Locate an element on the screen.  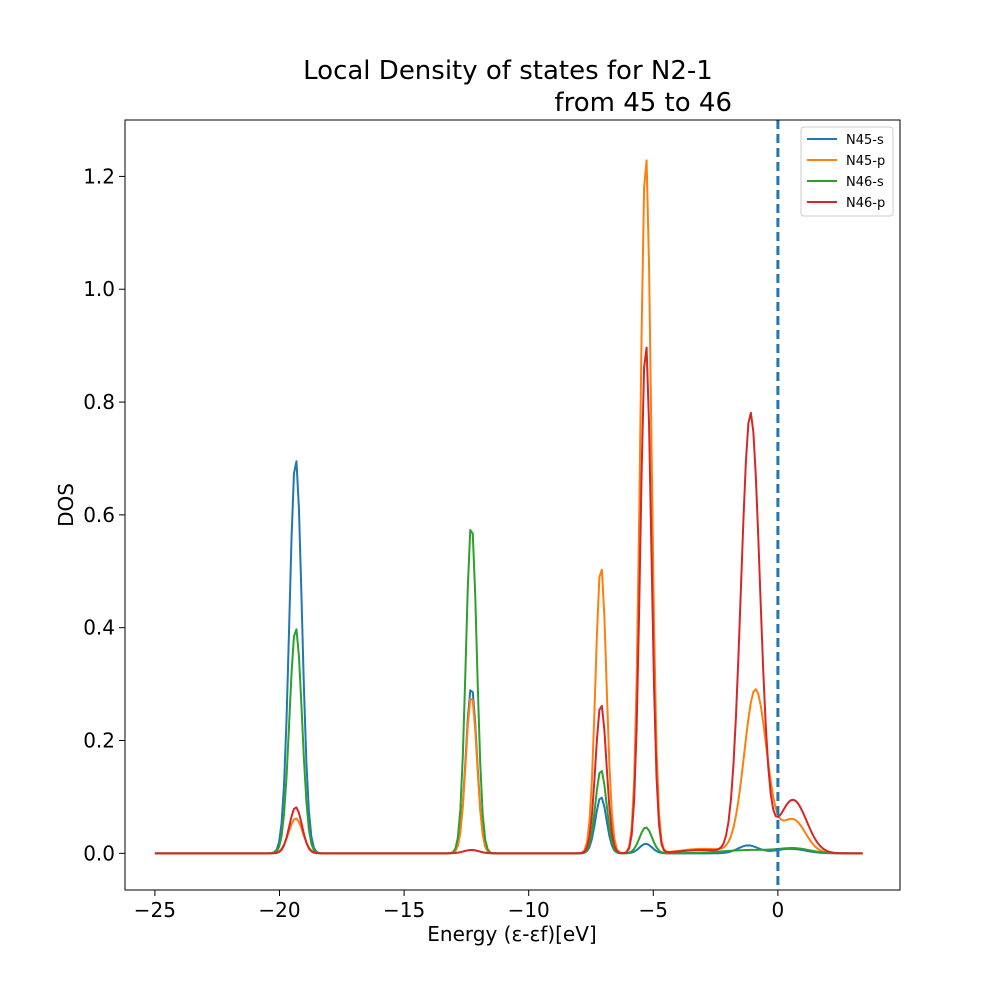
x-axis-label: Energy (ε-εf)[eV] is located at coordinates (511, 934).